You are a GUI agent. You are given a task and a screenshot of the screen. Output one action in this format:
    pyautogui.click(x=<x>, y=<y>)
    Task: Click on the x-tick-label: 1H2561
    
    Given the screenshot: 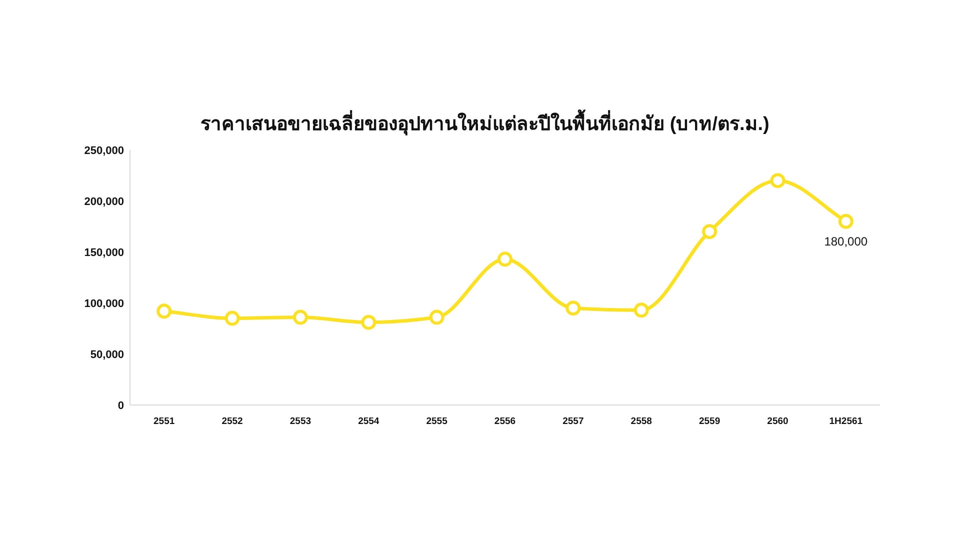 What is the action you would take?
    pyautogui.click(x=846, y=421)
    